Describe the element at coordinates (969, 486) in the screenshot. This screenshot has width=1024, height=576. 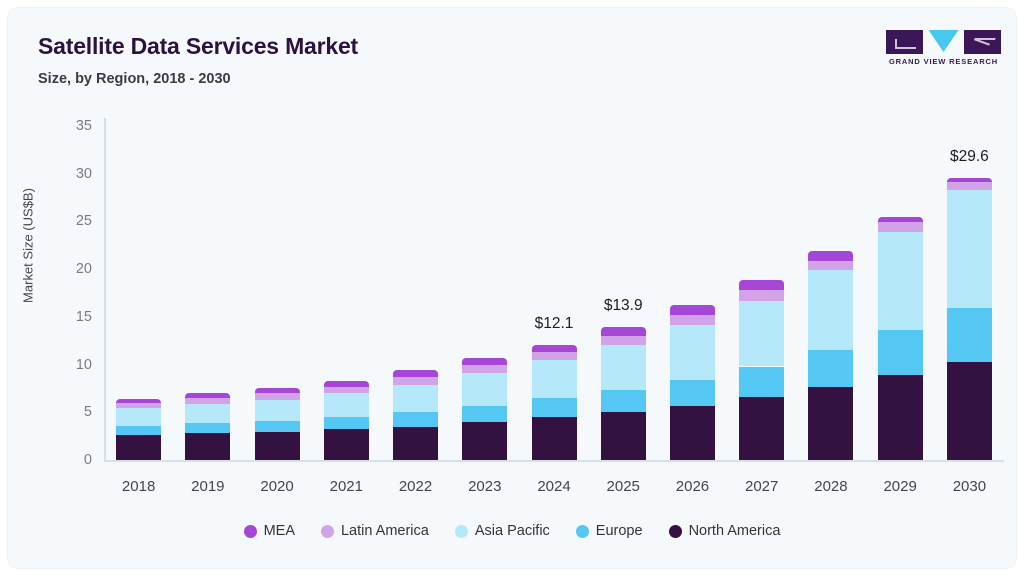
I see `x-axis-tick: 2030` at that location.